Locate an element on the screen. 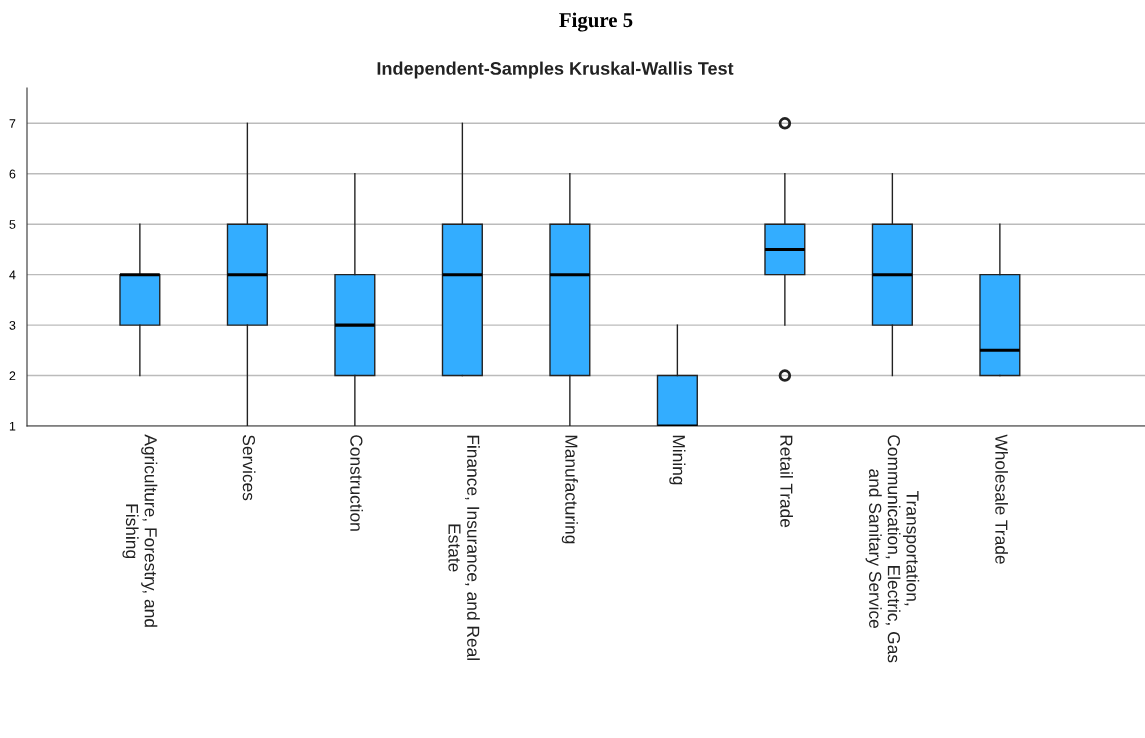 Image resolution: width=1145 pixels, height=738 pixels. x-tick-label: Finance, Insurance, and Real Estate is located at coordinates (464, 547).